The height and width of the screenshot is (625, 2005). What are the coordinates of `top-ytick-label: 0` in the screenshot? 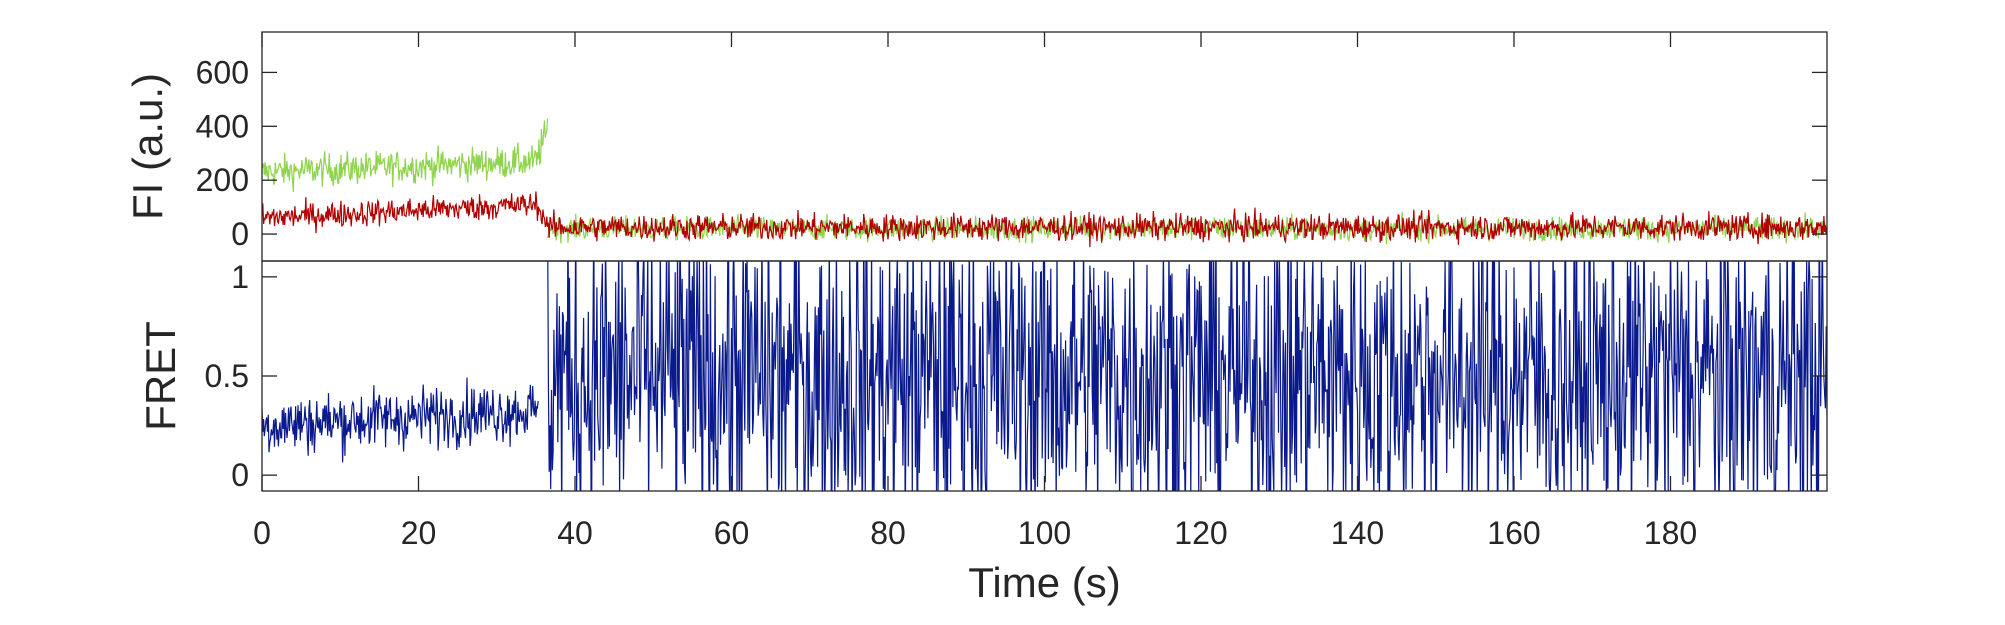 It's located at (240, 234).